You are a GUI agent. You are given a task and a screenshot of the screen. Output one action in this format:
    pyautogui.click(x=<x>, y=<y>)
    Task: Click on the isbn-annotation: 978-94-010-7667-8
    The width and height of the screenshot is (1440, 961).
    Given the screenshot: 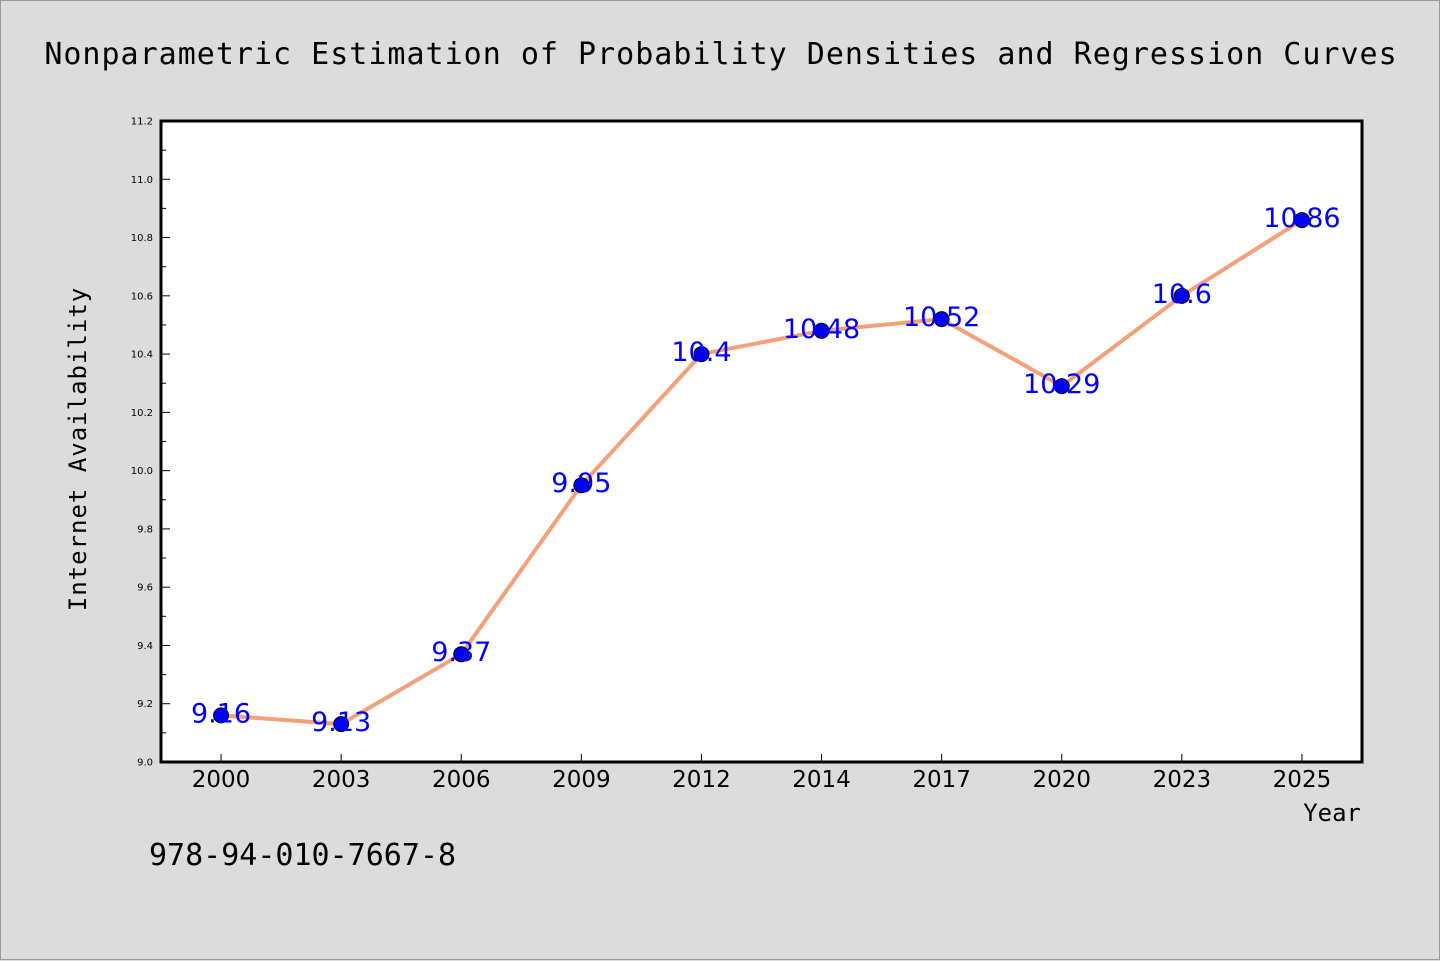 What is the action you would take?
    pyautogui.click(x=302, y=855)
    